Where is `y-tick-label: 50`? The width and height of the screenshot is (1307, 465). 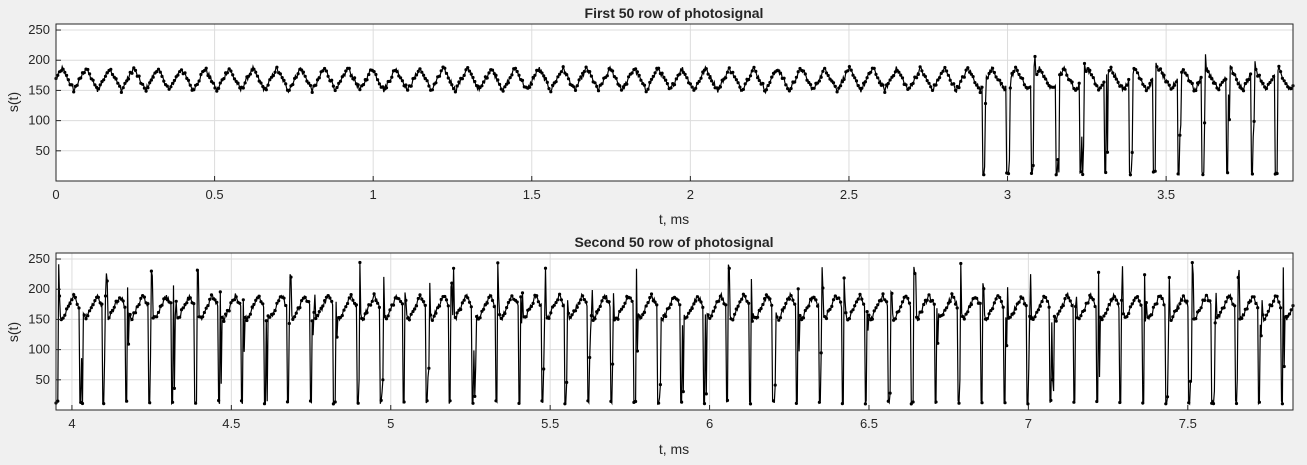 y-tick-label: 50 is located at coordinates (43, 150).